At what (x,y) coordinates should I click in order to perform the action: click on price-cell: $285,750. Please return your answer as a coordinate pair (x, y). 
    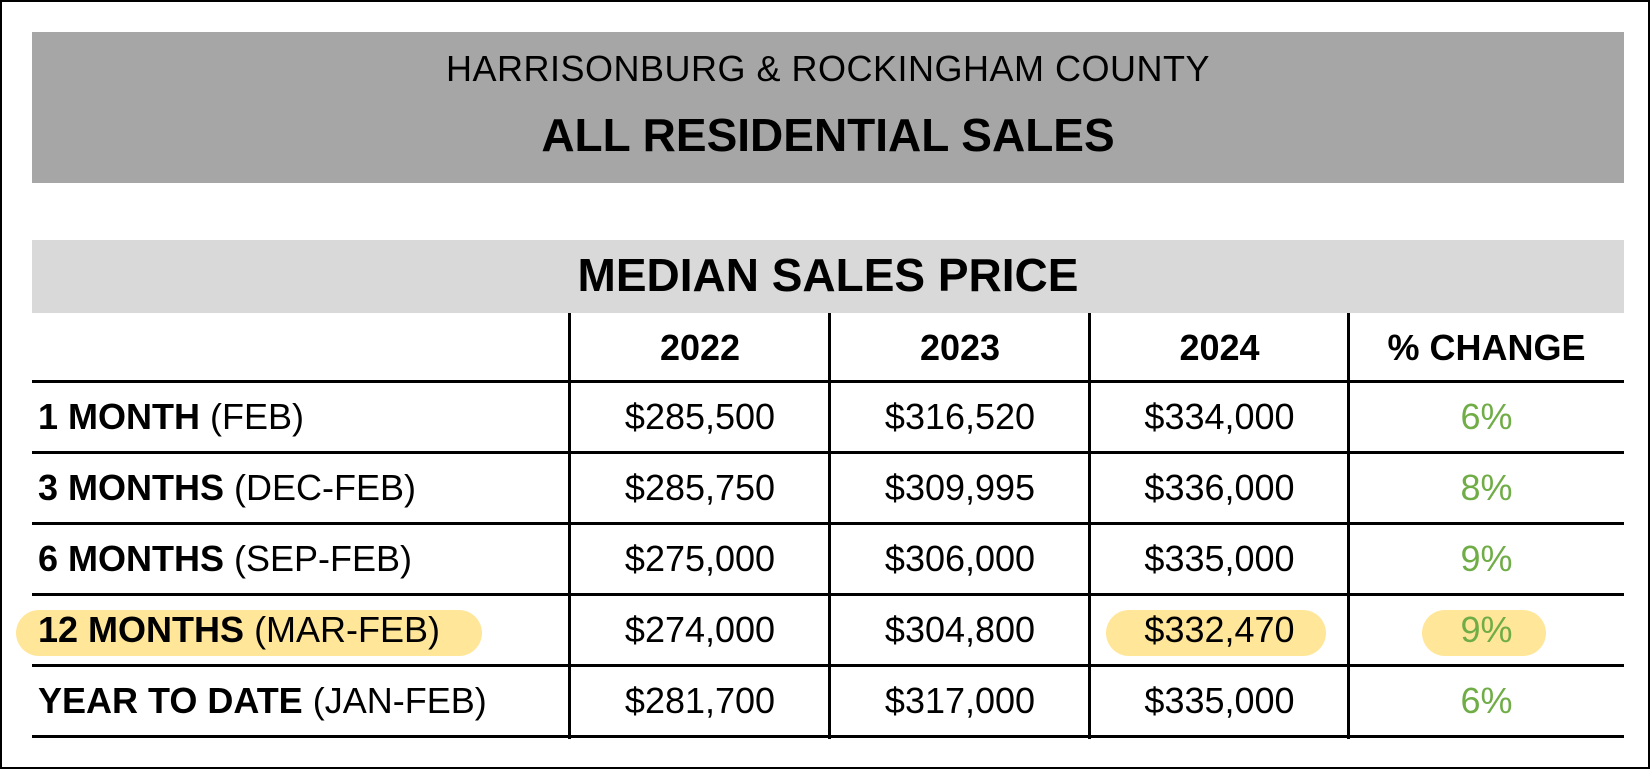
    Looking at the image, I should click on (700, 487).